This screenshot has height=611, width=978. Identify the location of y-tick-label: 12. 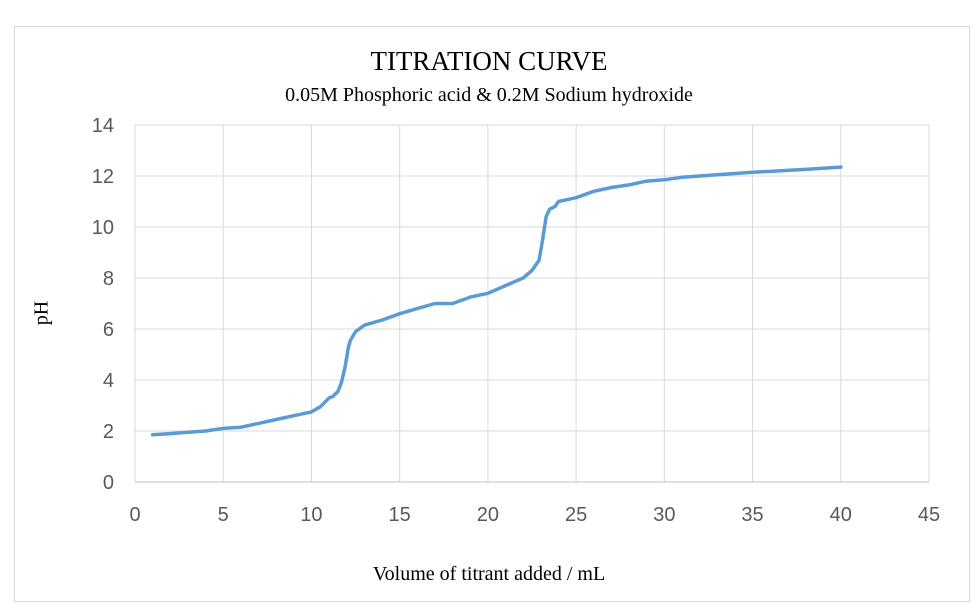
(103, 177).